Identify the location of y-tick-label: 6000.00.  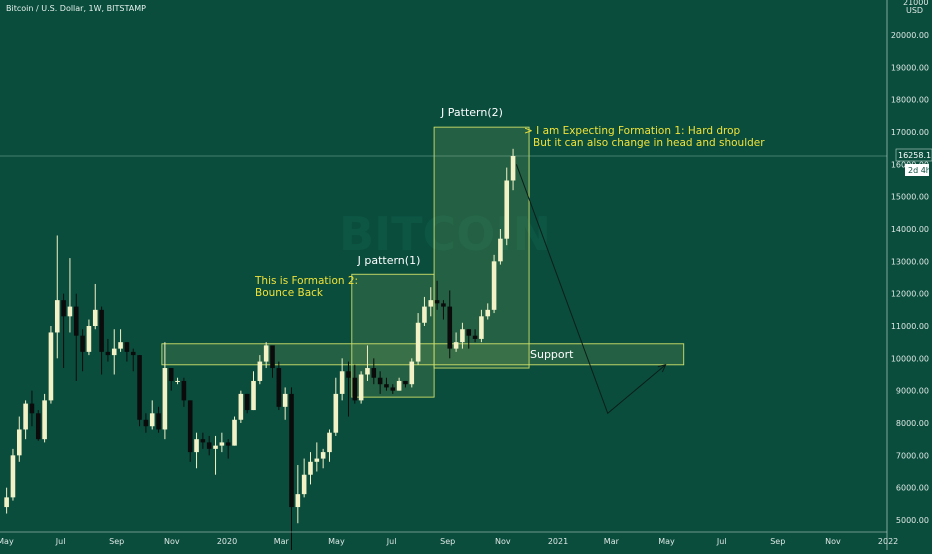
(912, 488).